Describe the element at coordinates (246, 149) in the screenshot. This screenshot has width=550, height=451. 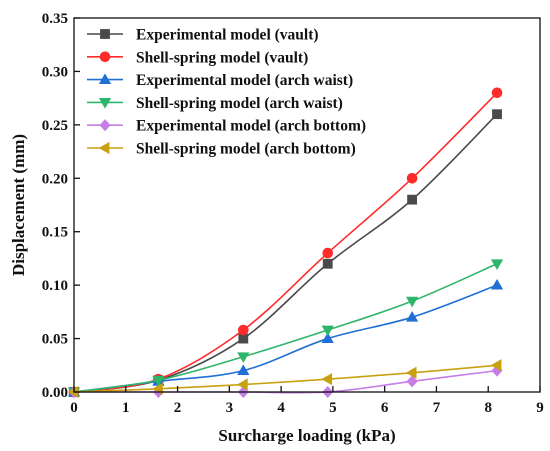
I see `legend-label: Shell-spring model (arch bottom)` at that location.